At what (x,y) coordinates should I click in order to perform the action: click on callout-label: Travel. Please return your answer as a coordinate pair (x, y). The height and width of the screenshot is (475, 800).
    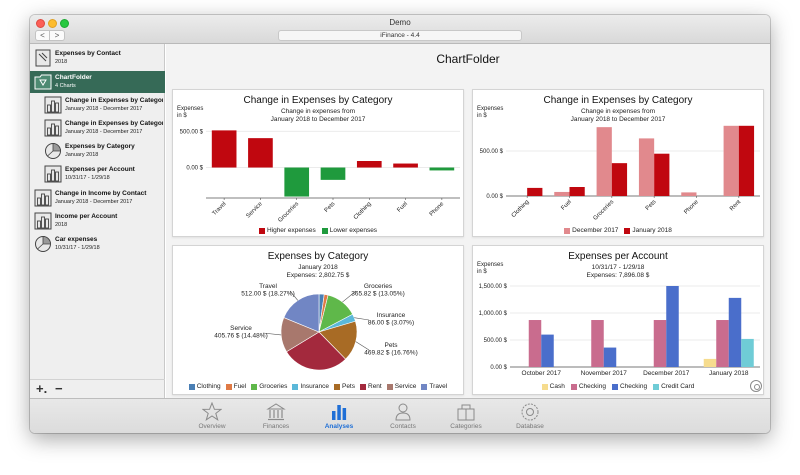
    Looking at the image, I should click on (268, 286).